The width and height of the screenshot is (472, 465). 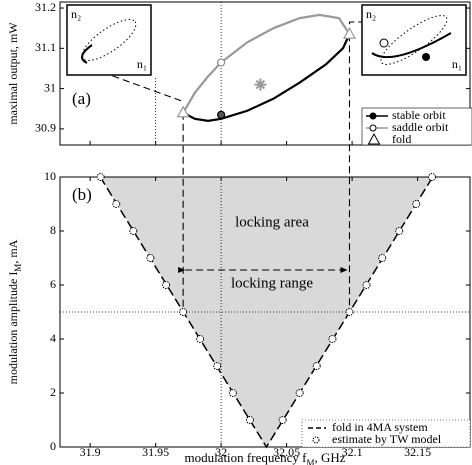 I want to click on inset-orbit, so click(x=109, y=40).